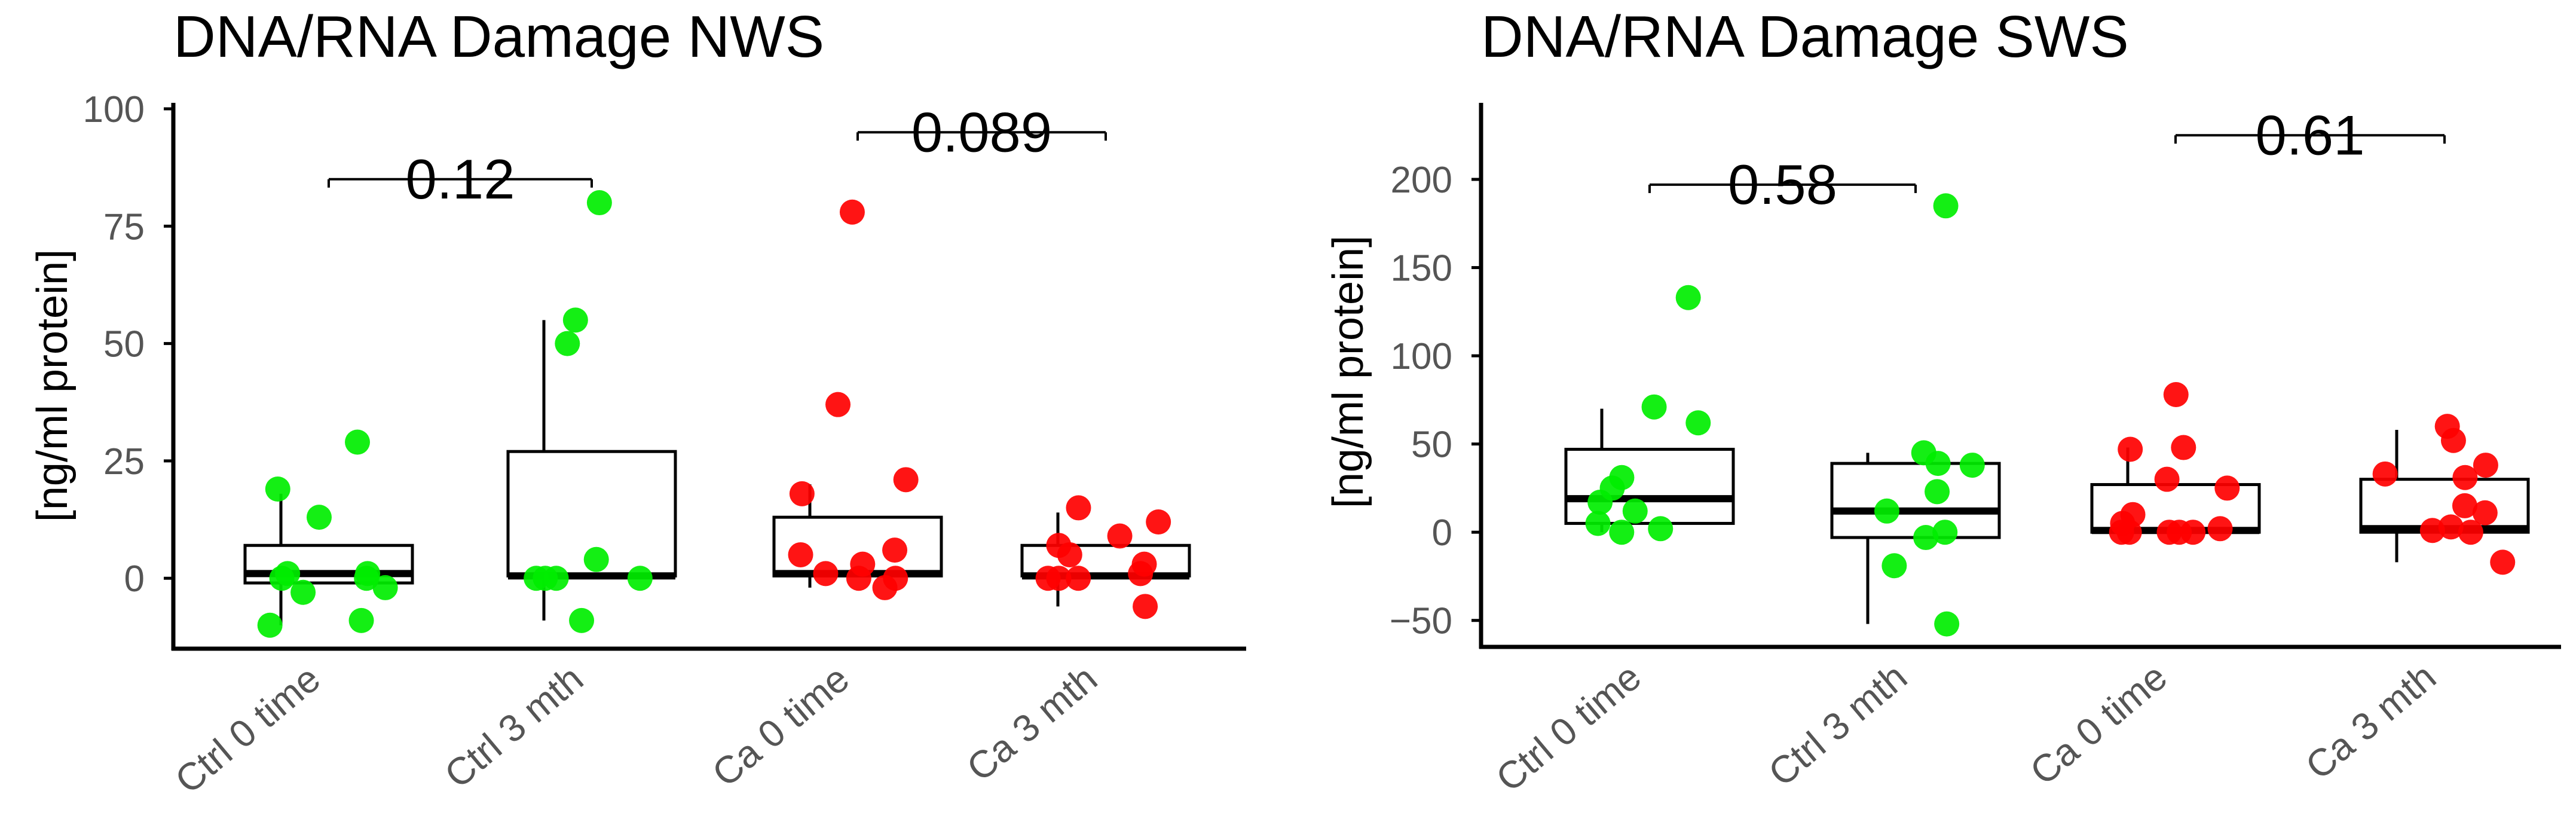  Describe the element at coordinates (124, 227) in the screenshot. I see `y-tick-label: 75` at that location.